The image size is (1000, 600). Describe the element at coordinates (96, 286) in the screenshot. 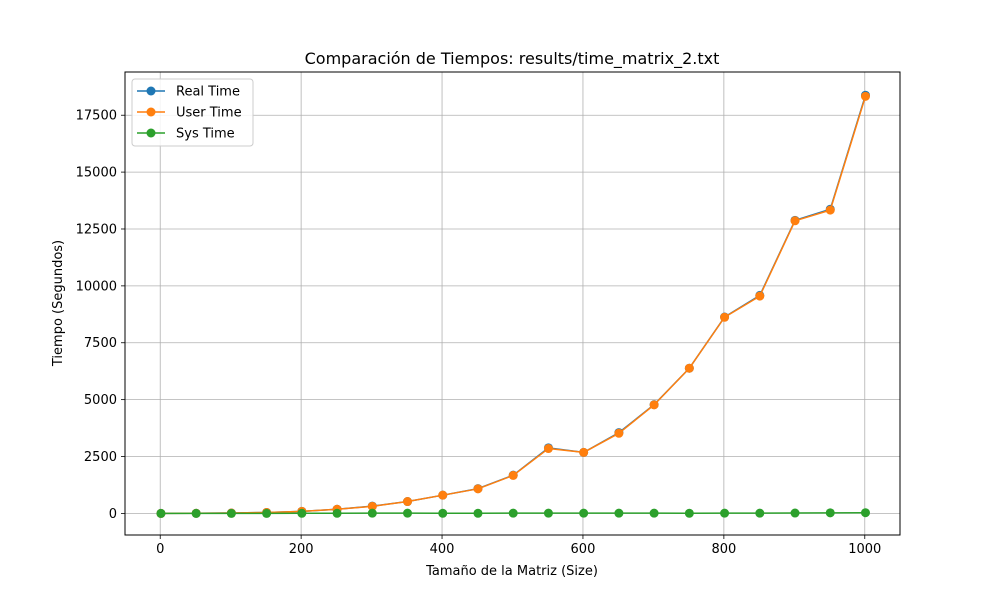

I see `y-tick-label-10000: 10000` at that location.